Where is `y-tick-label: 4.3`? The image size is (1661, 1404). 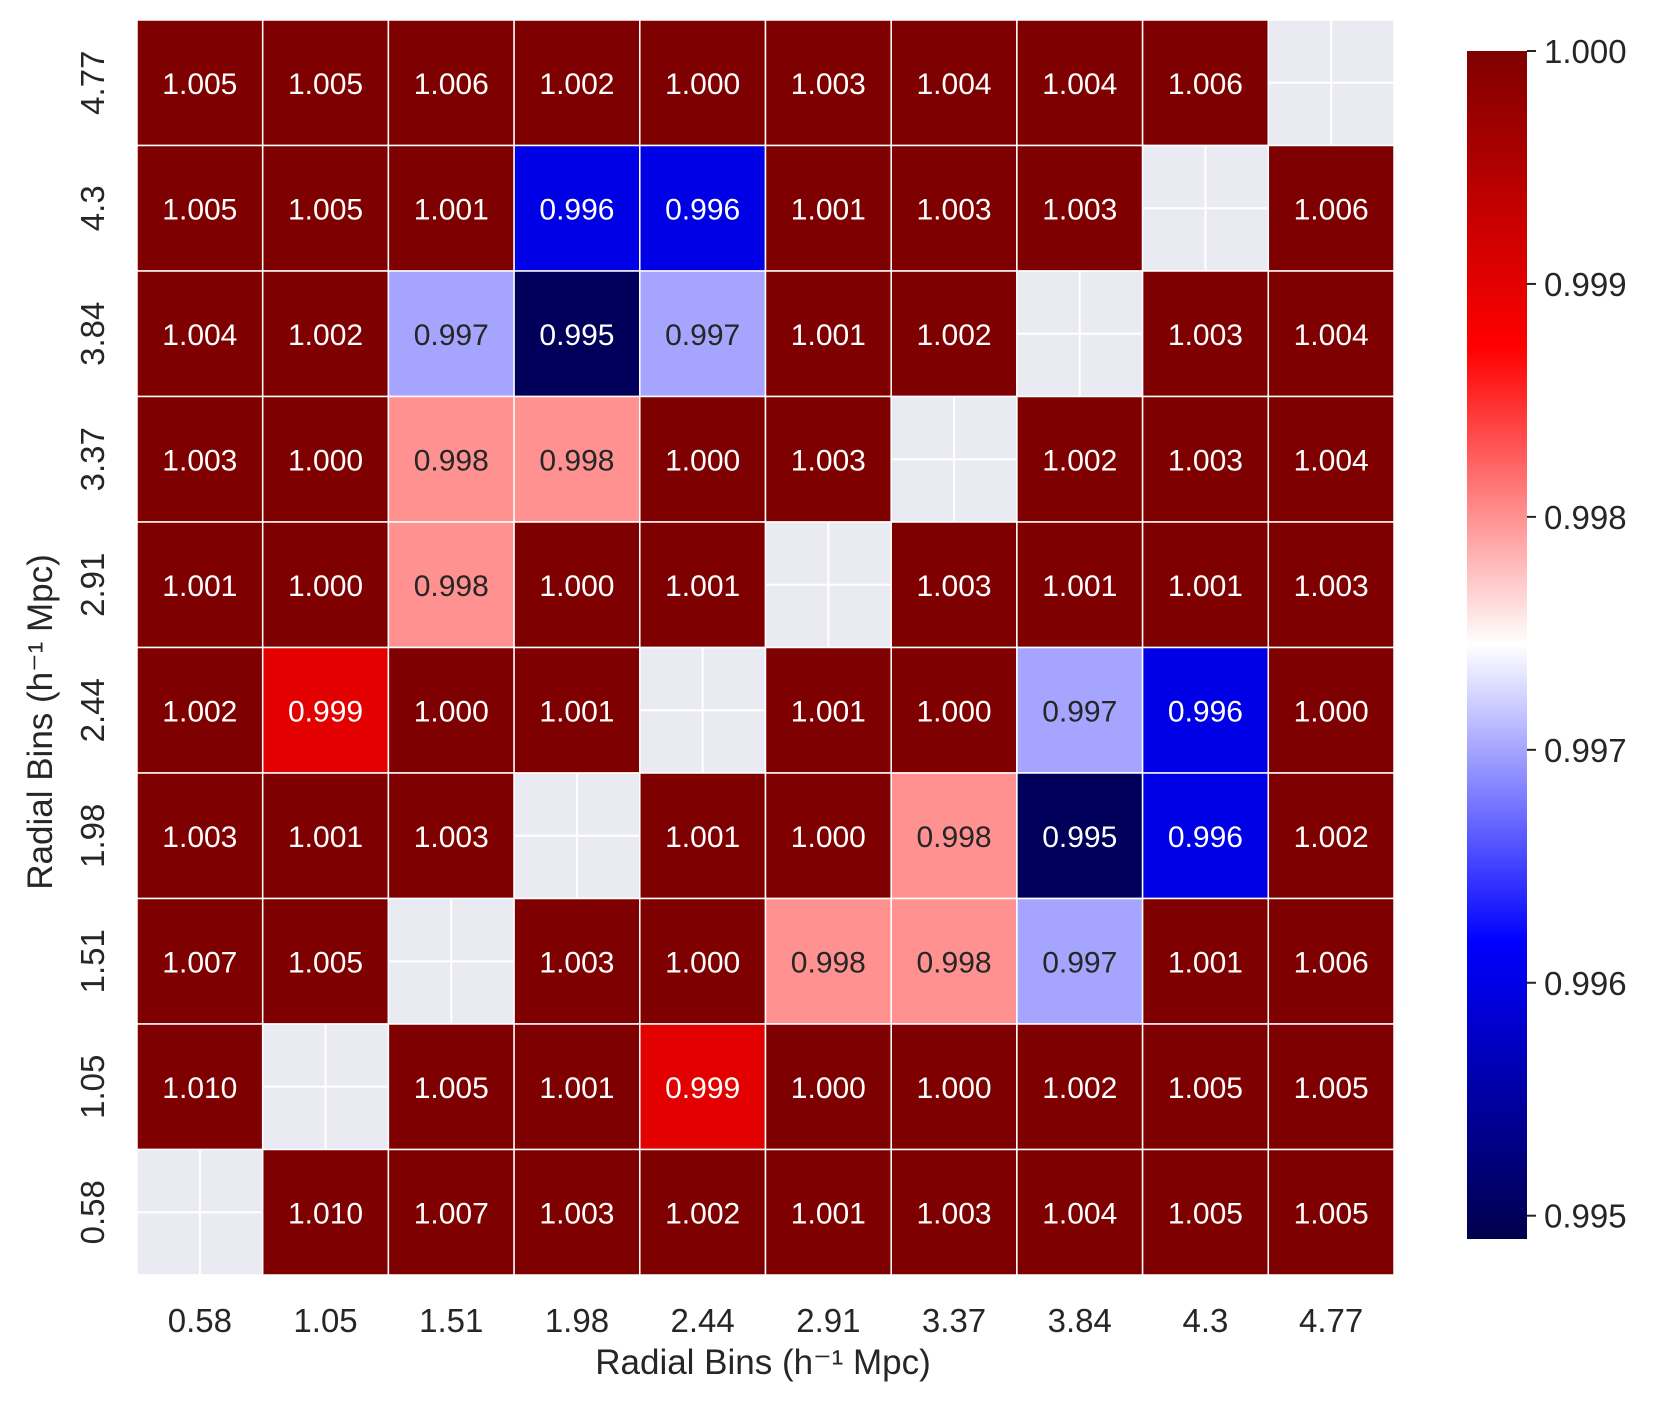
y-tick-label: 4.3 is located at coordinates (92, 208).